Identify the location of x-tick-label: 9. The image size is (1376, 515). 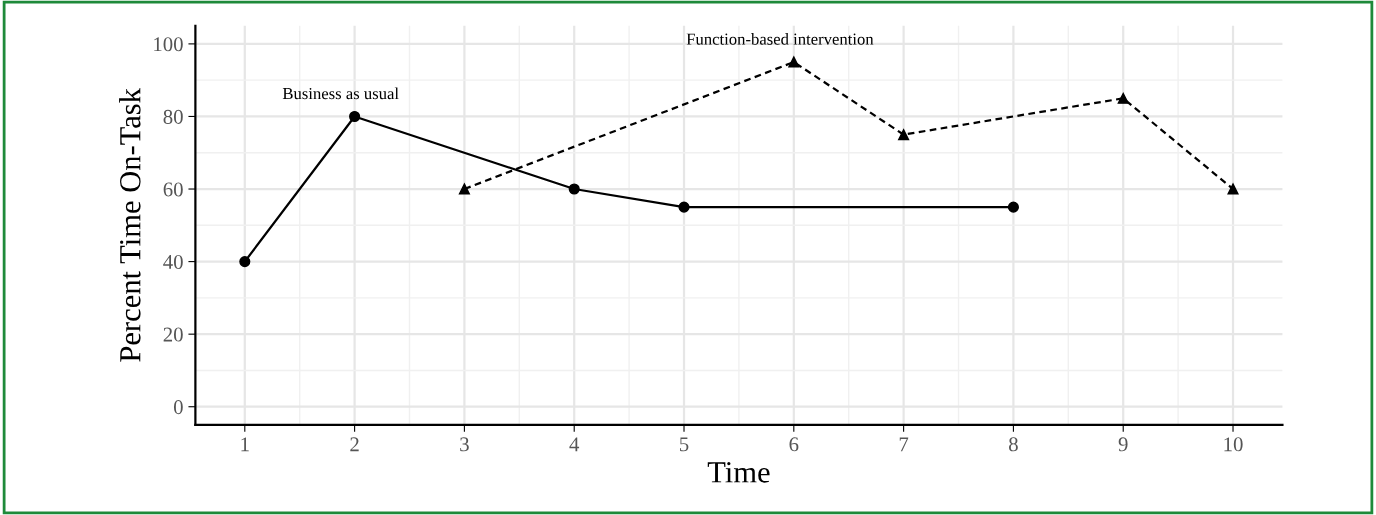
(1123, 444).